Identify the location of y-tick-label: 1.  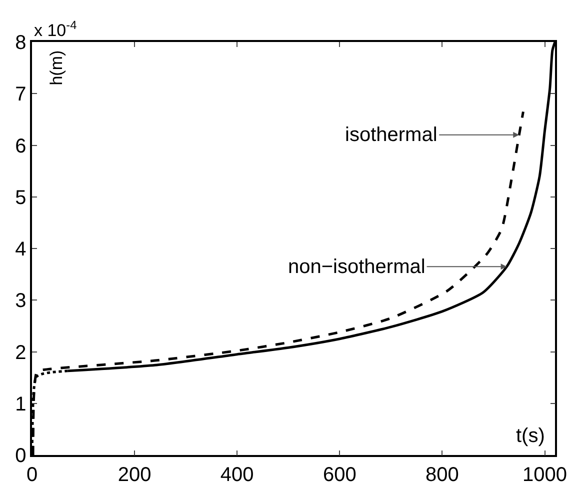
(20, 404).